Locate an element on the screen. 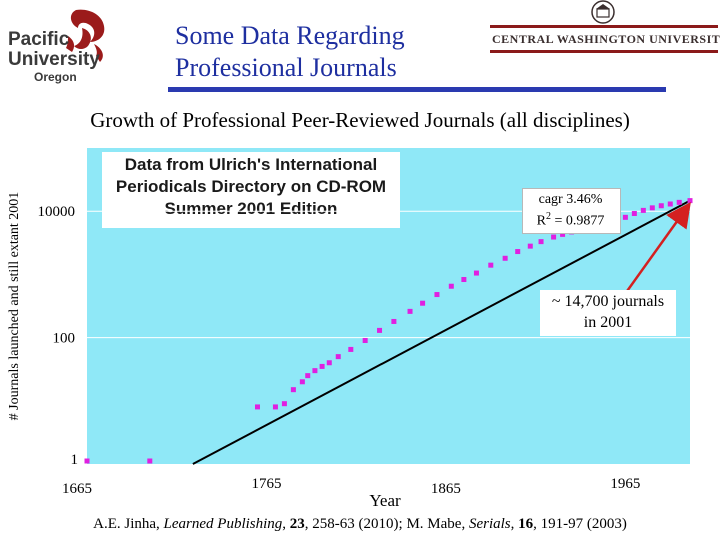 The width and height of the screenshot is (720, 540). cwu-rule-top is located at coordinates (604, 26).